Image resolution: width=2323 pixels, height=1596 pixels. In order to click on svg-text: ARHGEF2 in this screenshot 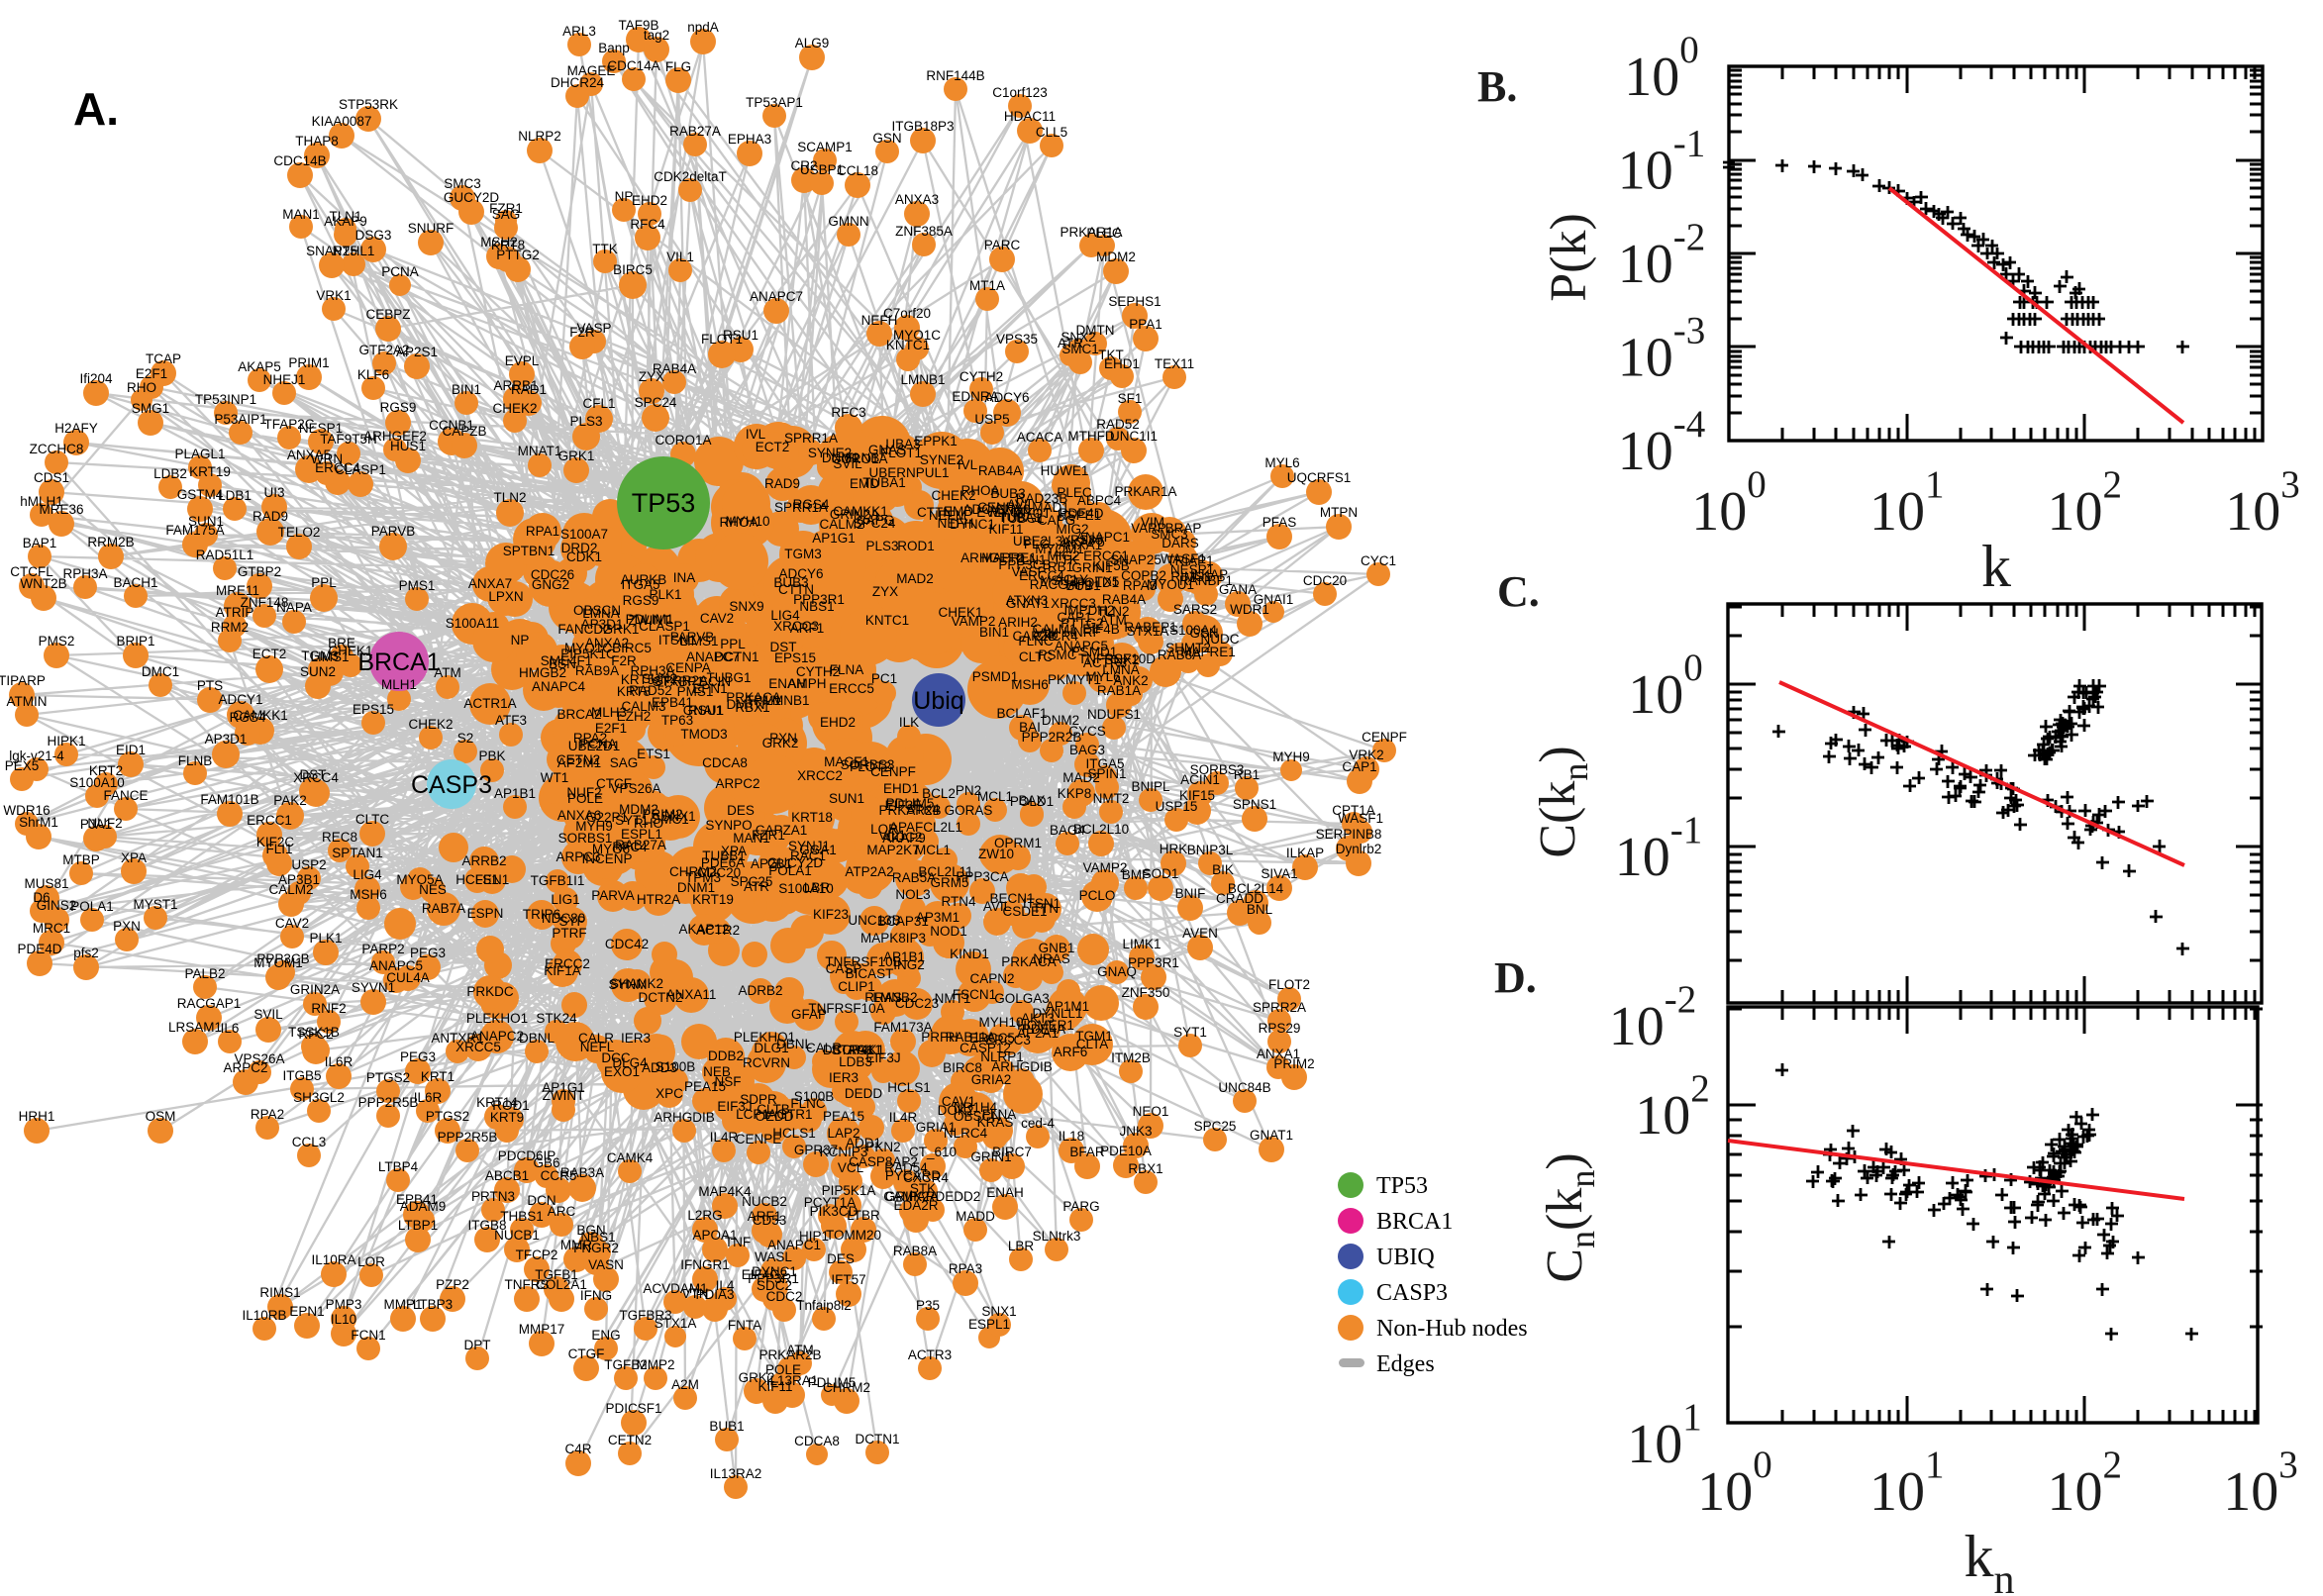, I will do `click(395, 436)`.